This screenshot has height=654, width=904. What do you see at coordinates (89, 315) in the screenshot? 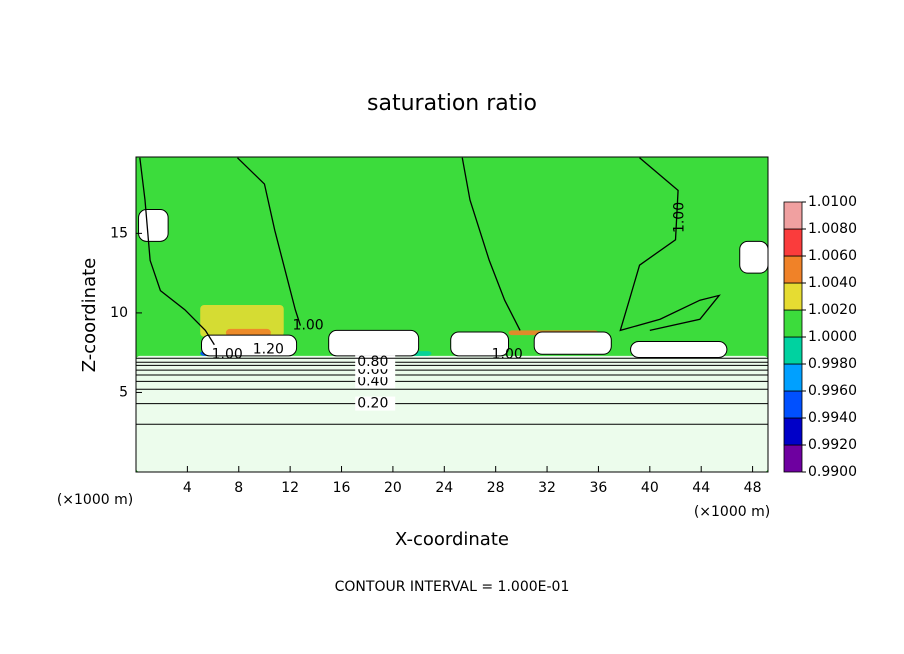
I see `y-axis-label: Z-coordinate` at bounding box center [89, 315].